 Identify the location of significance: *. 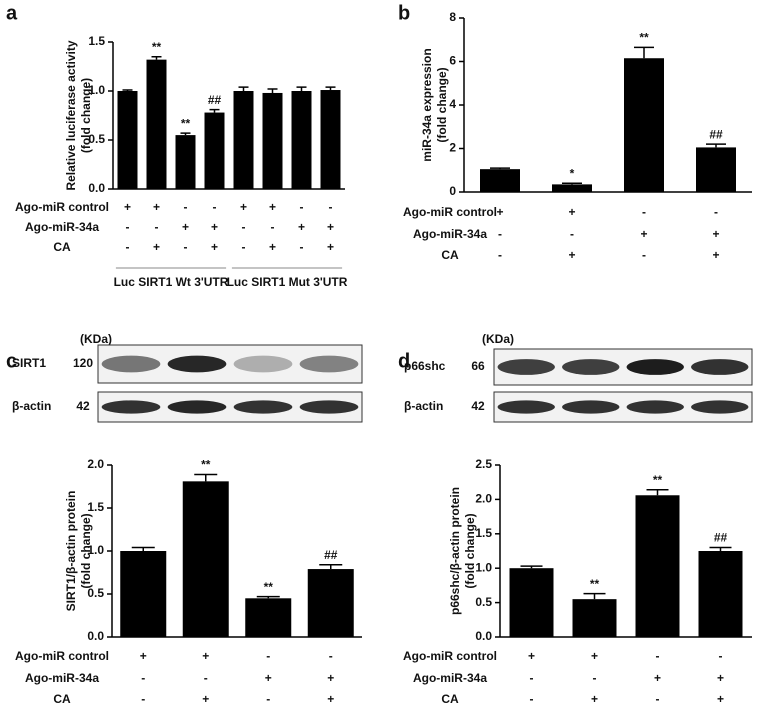
(572, 173).